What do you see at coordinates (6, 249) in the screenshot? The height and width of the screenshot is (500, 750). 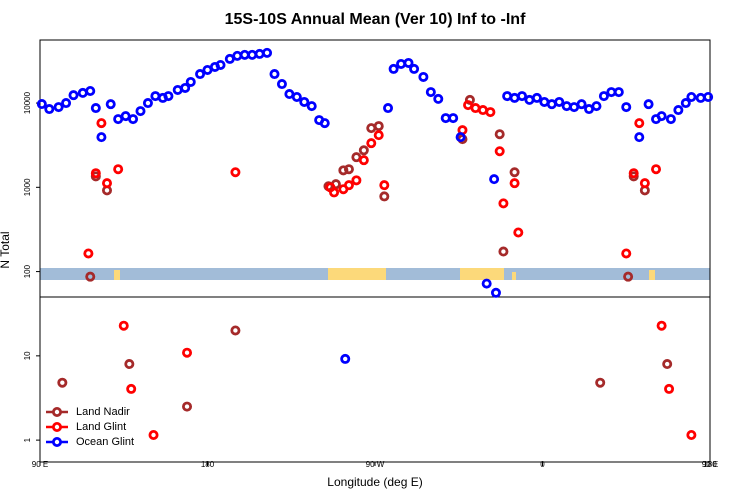 I see `y-axis-label: N Total` at bounding box center [6, 249].